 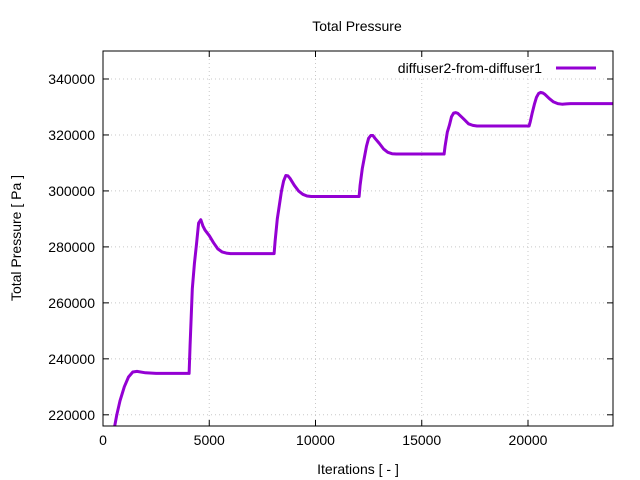 I want to click on x-axis-label: Iterations [ - ], so click(x=358, y=469).